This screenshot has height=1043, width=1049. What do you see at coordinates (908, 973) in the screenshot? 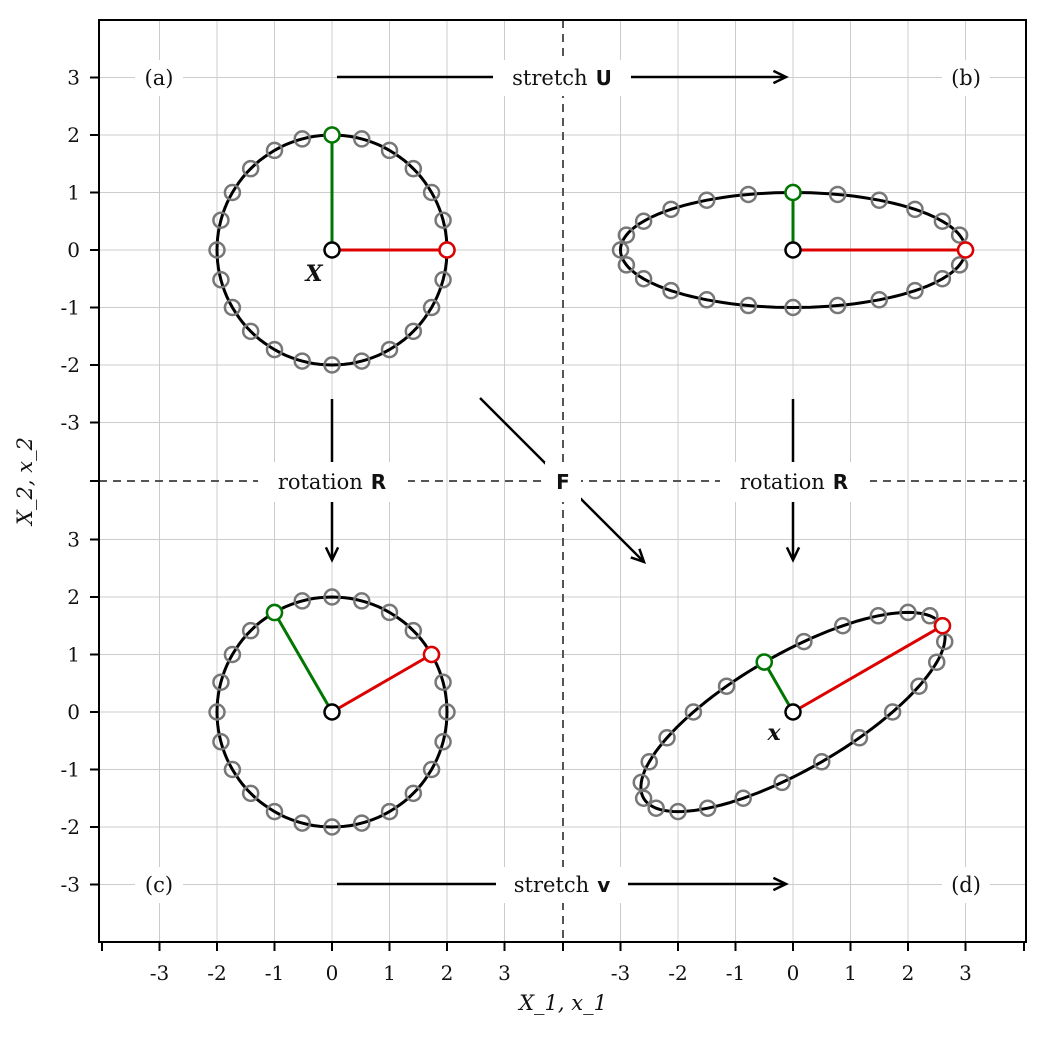
I see `x-tick-label: 2` at bounding box center [908, 973].